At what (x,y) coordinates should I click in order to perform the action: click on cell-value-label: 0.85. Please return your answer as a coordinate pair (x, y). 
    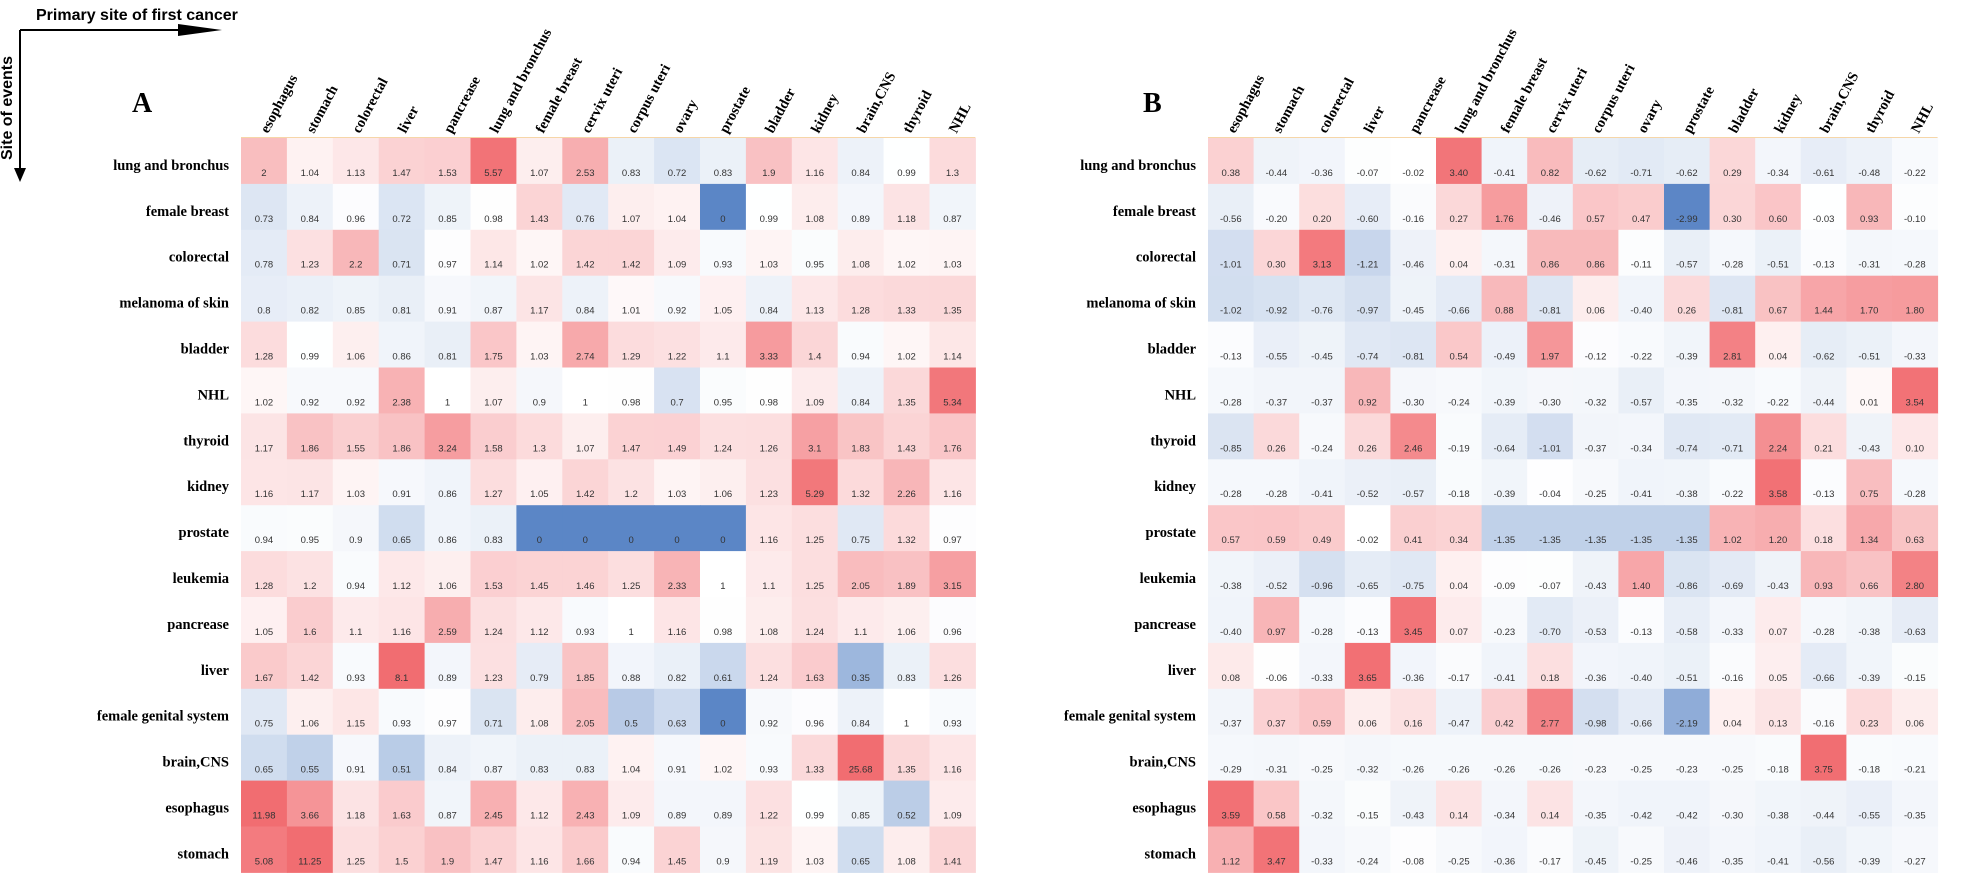
    Looking at the image, I should click on (860, 816).